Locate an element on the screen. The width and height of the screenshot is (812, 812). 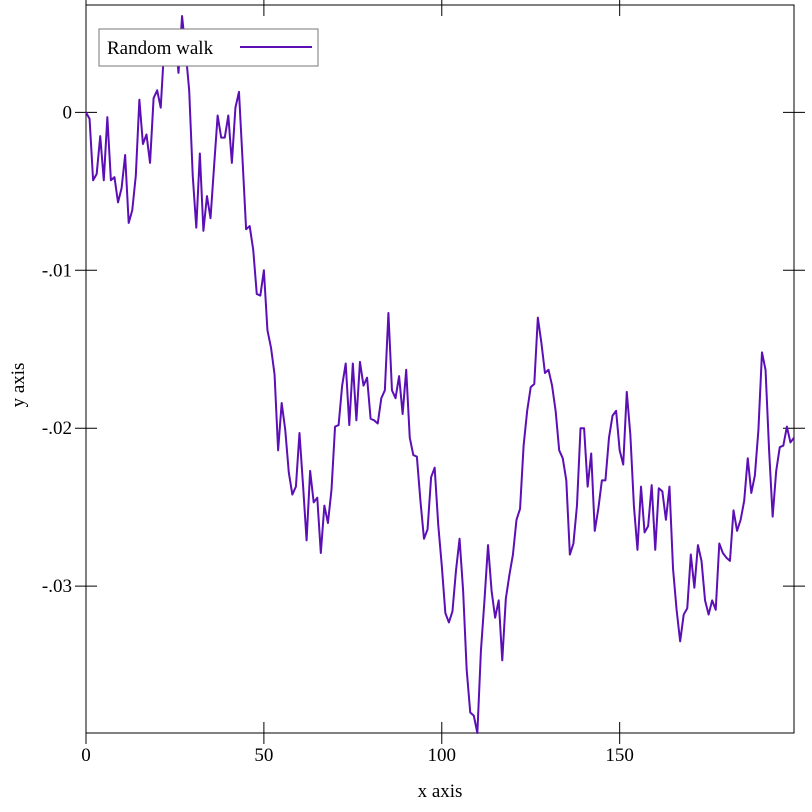
y-tick-label: -.01 is located at coordinates (57, 270).